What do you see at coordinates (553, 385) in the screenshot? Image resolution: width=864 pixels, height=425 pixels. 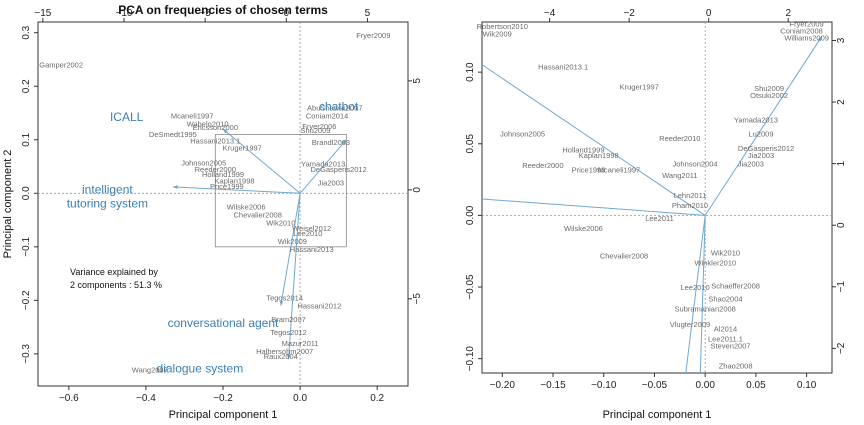 I see `x-tick-label: −0.15` at bounding box center [553, 385].